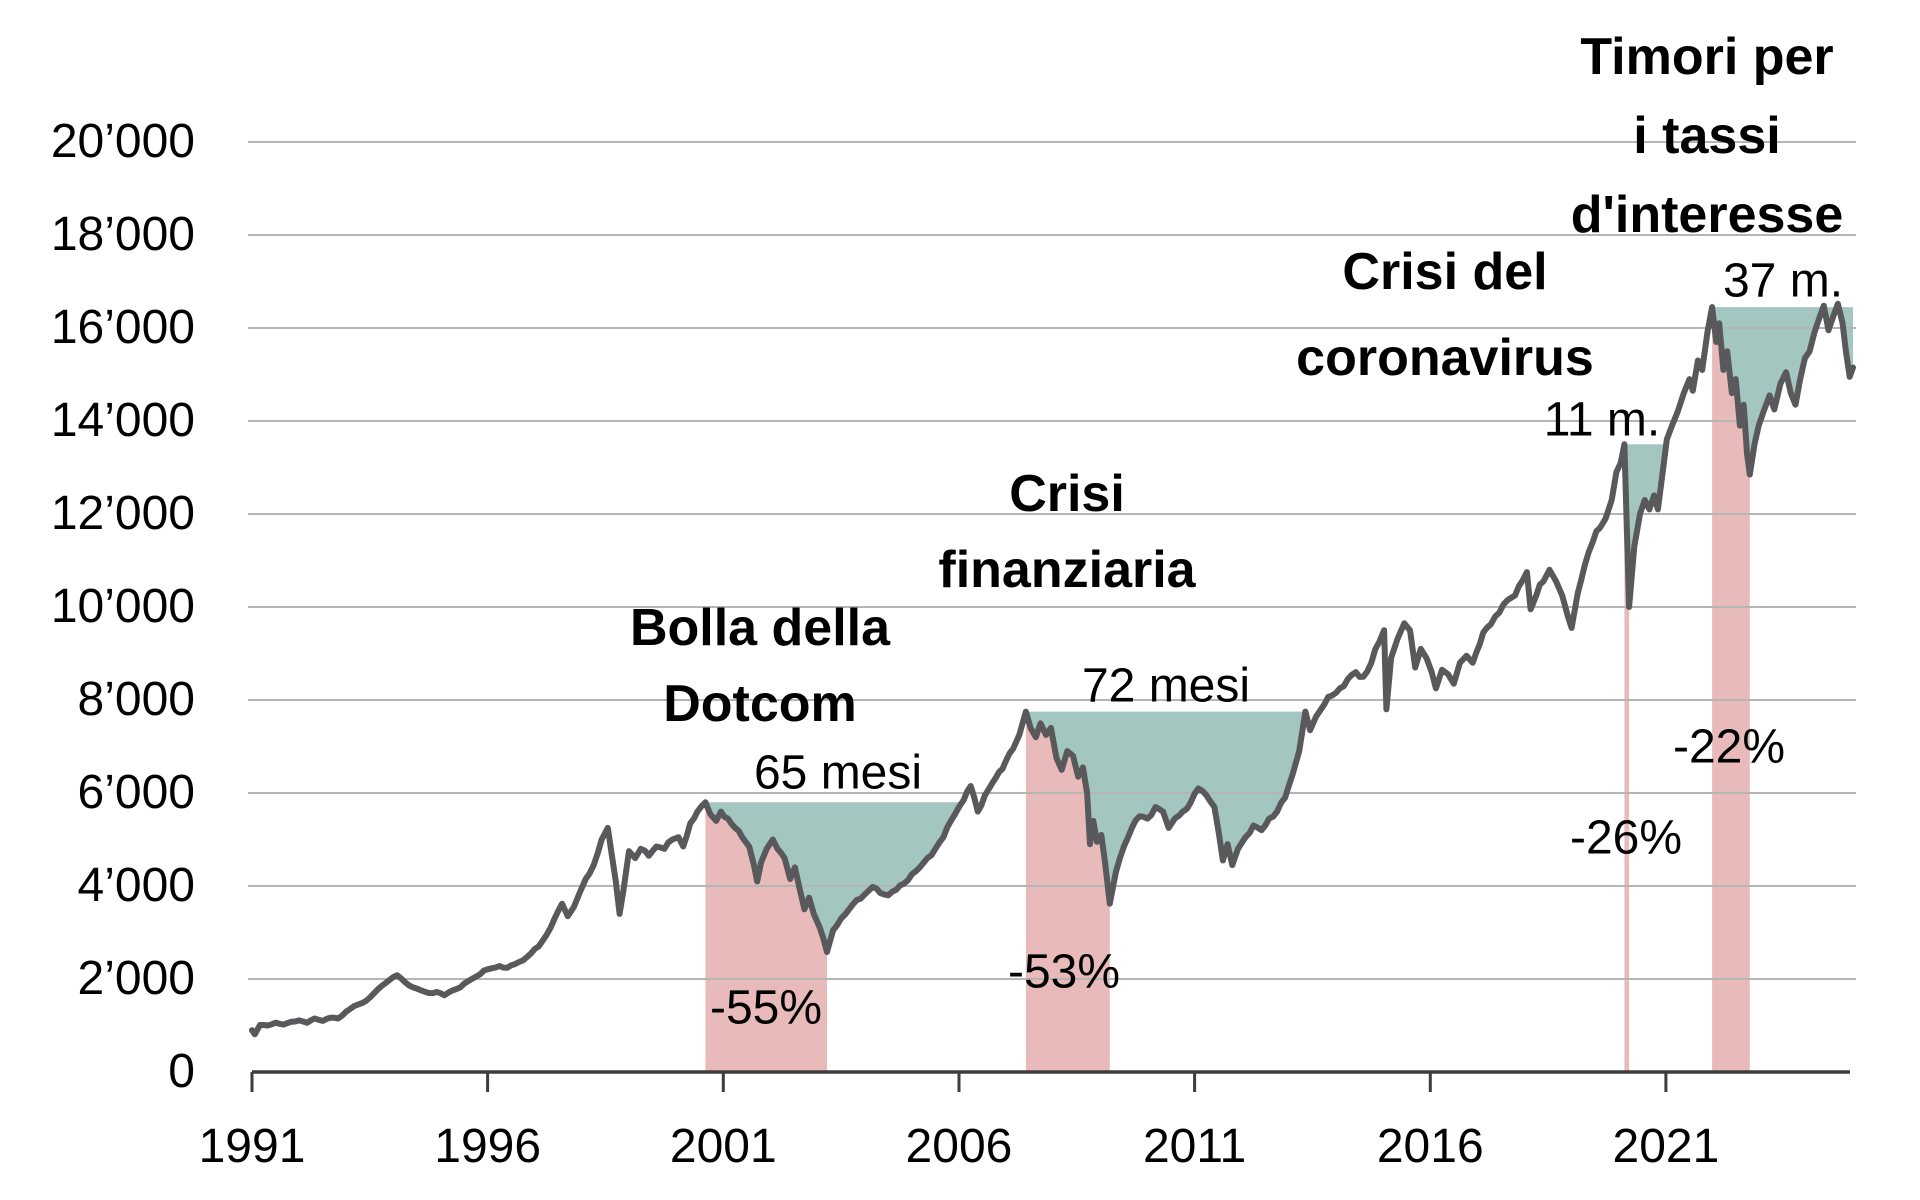 This screenshot has width=1920, height=1200. Describe the element at coordinates (1666, 1146) in the screenshot. I see `x-axis-label: 2021` at that location.